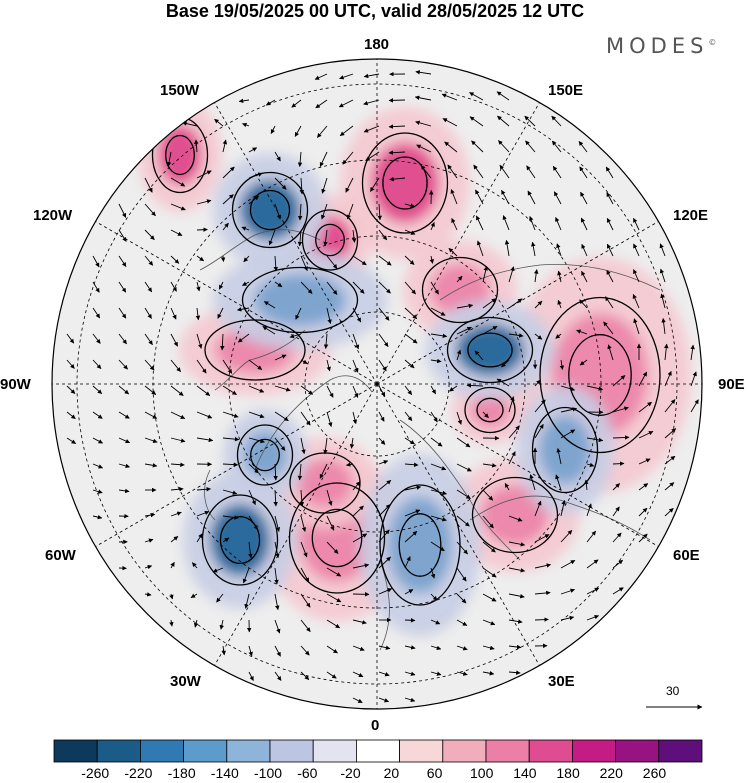  Describe the element at coordinates (268, 773) in the screenshot. I see `colorbar-tick-label: -100` at that location.